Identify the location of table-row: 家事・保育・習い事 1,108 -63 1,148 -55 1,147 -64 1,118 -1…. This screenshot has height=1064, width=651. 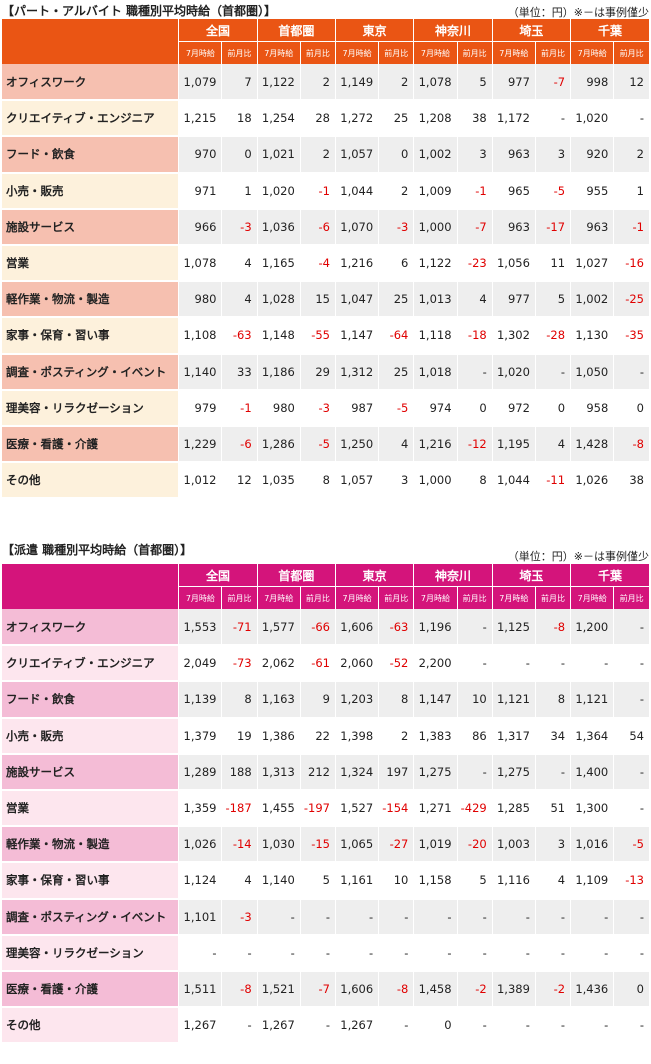
(325, 336).